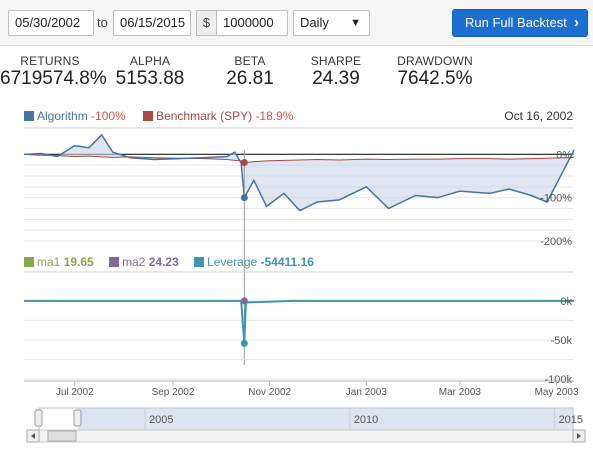 The width and height of the screenshot is (593, 450). Describe the element at coordinates (274, 116) in the screenshot. I see `benchmark-value: -18.9%` at that location.